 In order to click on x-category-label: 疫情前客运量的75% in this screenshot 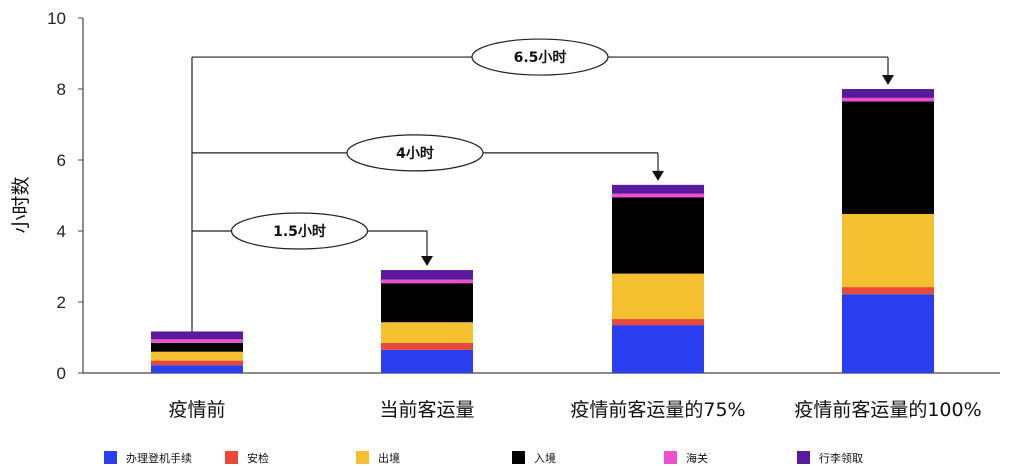, I will do `click(657, 410)`.